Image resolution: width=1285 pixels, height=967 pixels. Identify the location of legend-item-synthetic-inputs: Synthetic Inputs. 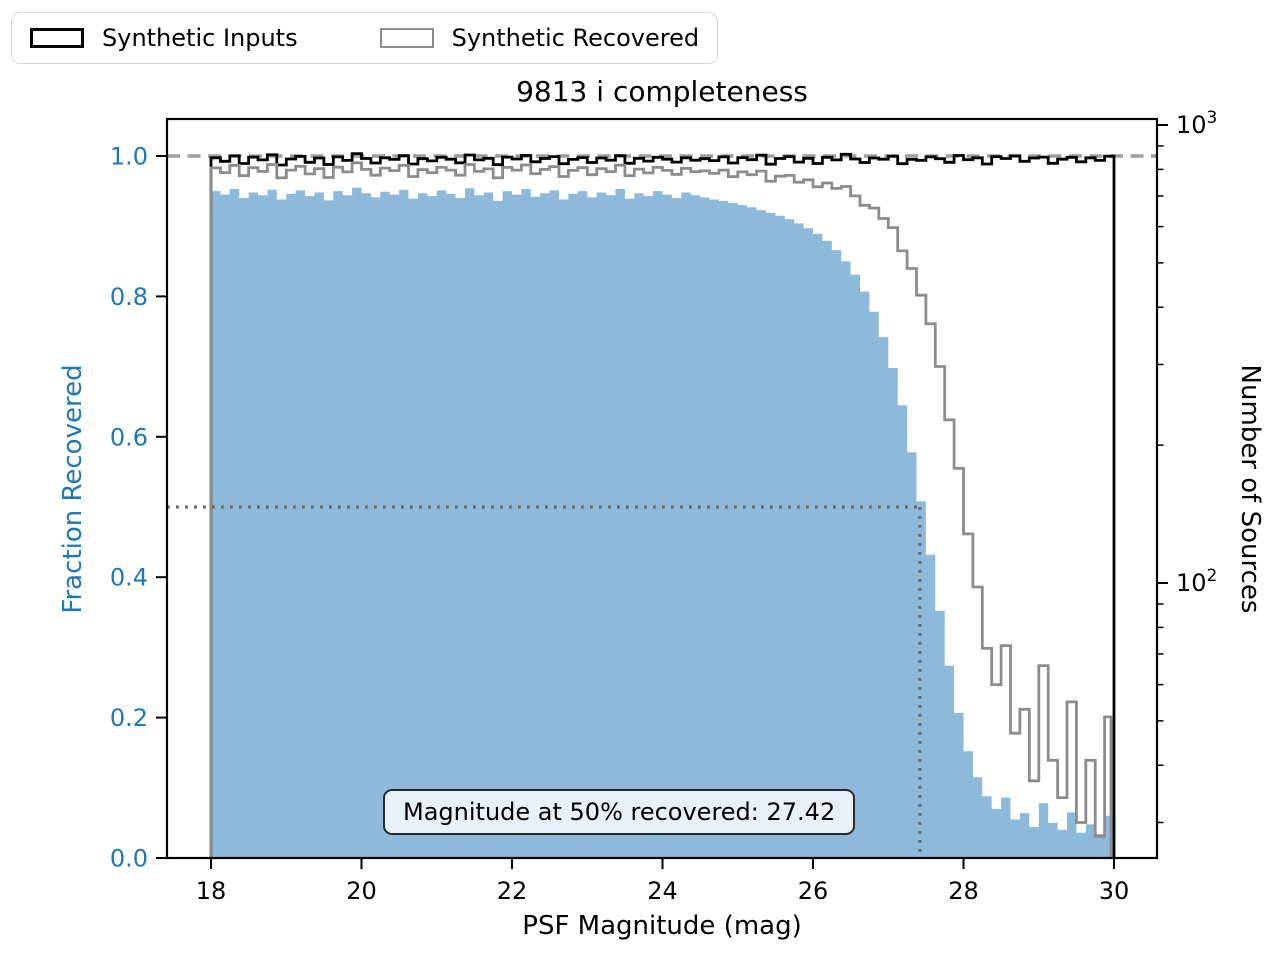
(164, 38).